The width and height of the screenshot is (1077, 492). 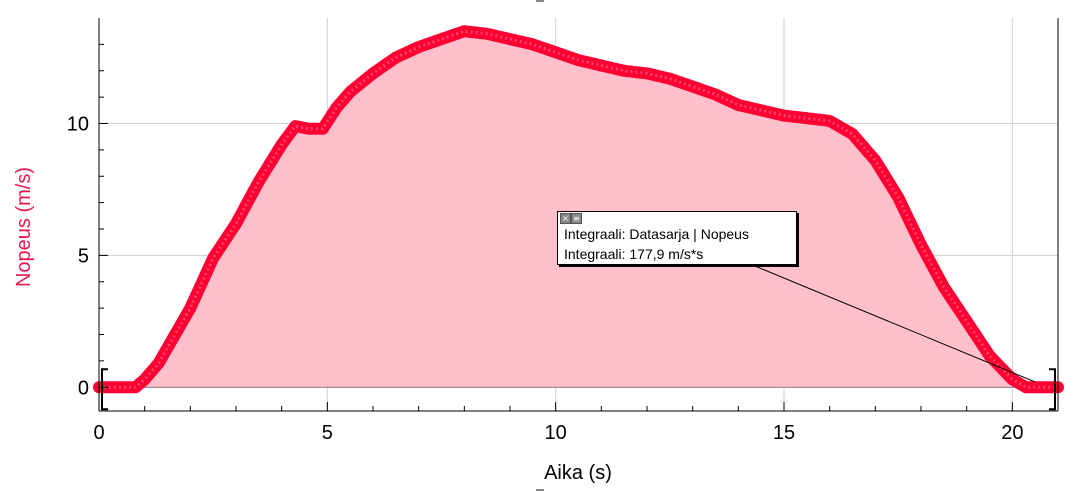 I want to click on integral-brackets, so click(x=578, y=389).